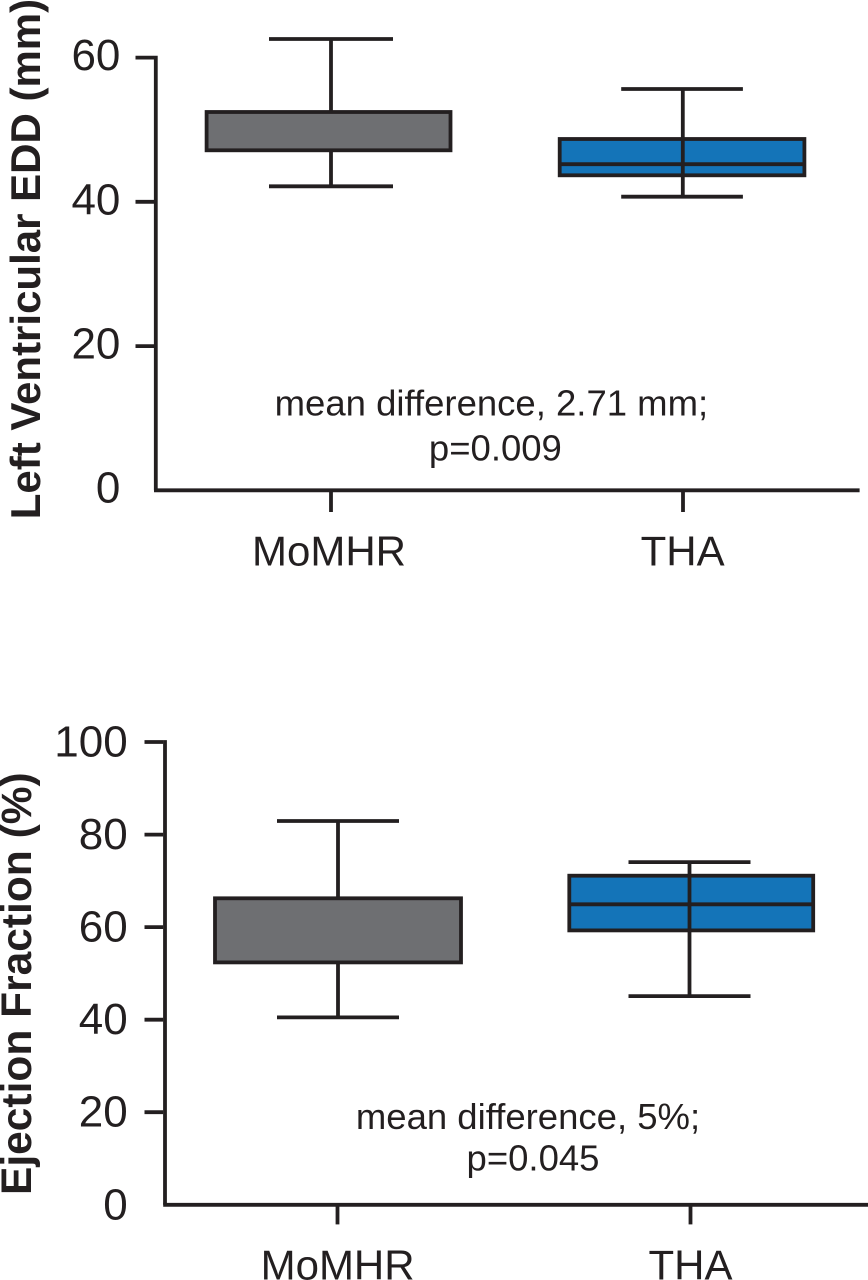 The image size is (868, 1280). Describe the element at coordinates (103, 834) in the screenshot. I see `svg-text: 80` at that location.